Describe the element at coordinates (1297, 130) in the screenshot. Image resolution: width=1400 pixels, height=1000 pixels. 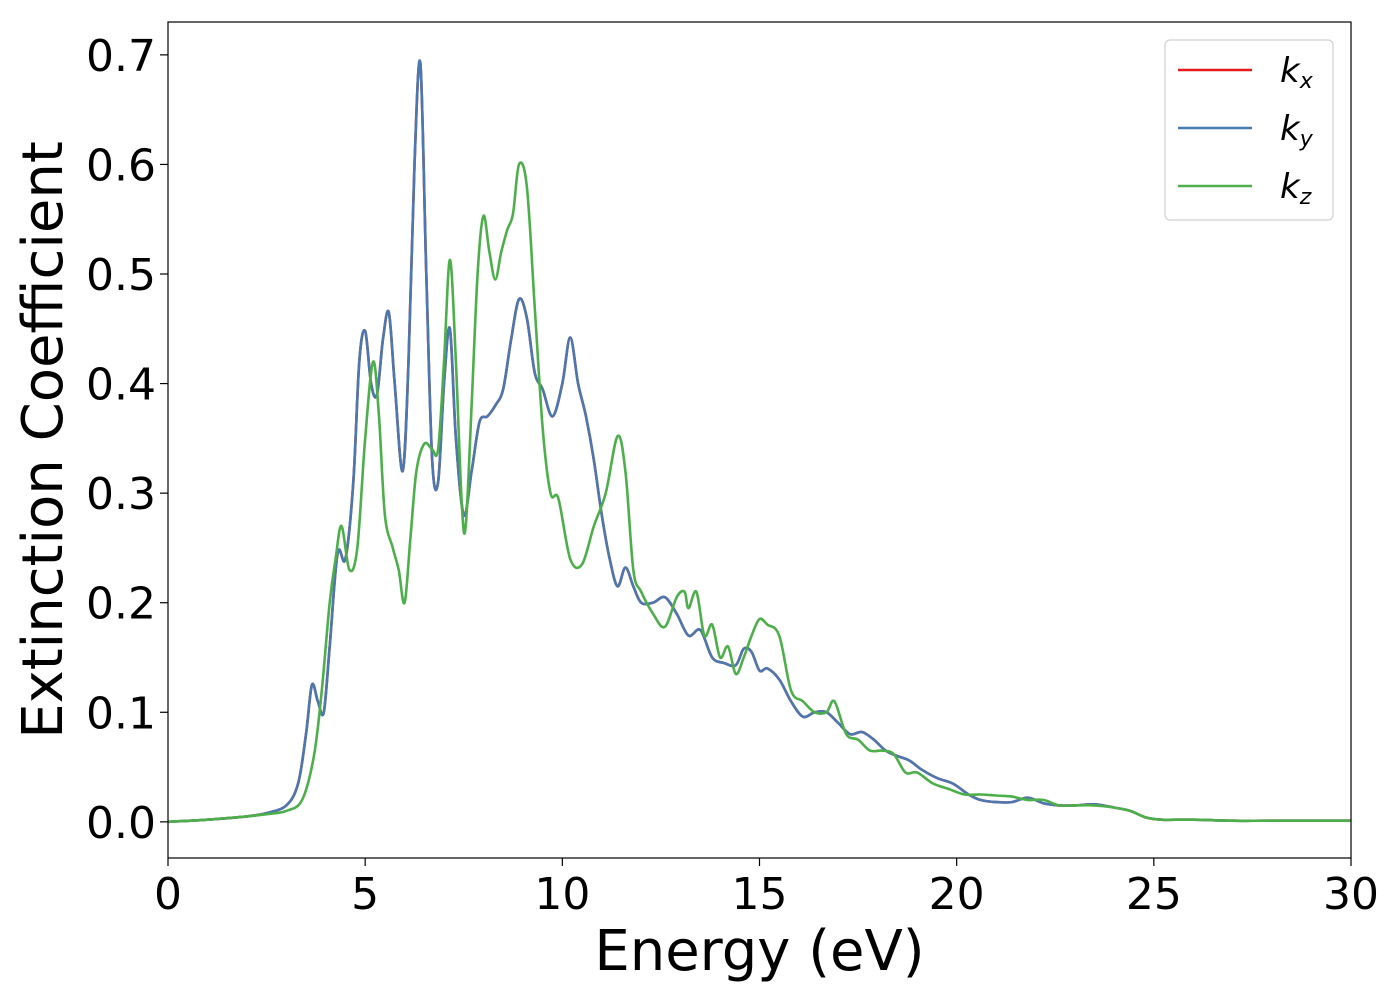
I see `legend-label-ky: ky` at that location.